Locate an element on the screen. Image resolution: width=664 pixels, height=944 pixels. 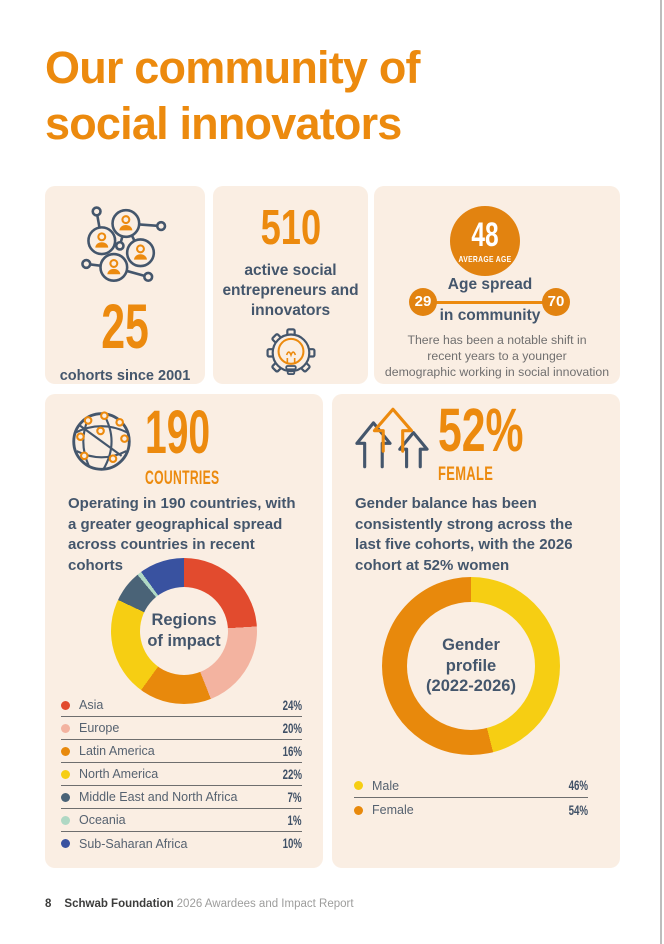
legend-value: 10% is located at coordinates (292, 843).